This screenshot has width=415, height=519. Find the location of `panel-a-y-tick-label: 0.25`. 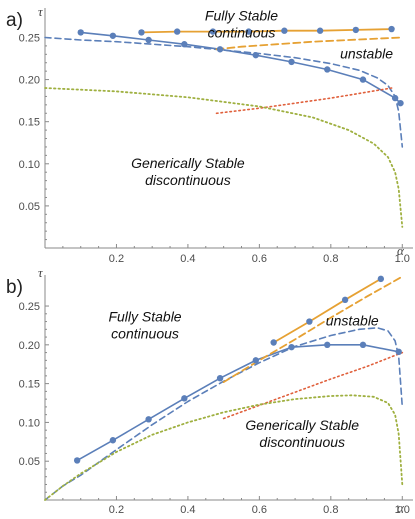

panel-a-y-tick-label: 0.25 is located at coordinates (29, 38).